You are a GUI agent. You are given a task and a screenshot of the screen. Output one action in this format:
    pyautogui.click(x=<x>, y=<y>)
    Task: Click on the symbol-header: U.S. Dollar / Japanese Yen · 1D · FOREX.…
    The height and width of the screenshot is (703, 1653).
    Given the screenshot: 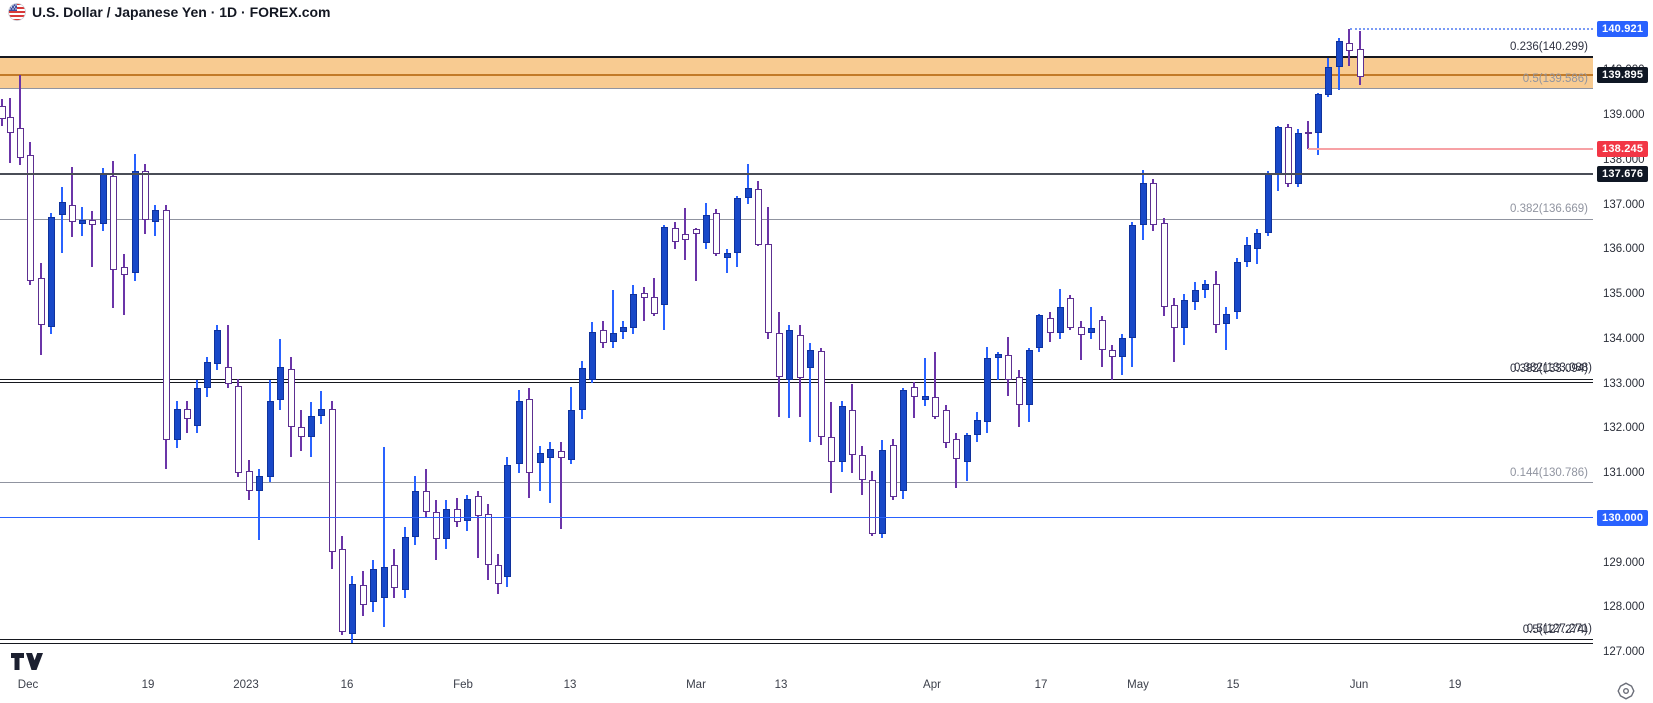 What is the action you would take?
    pyautogui.click(x=169, y=12)
    